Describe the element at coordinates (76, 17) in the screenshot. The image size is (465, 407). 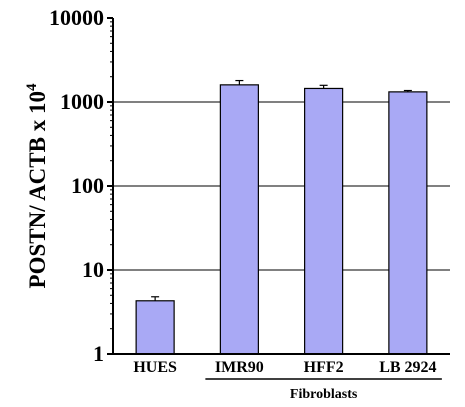
I see `y-tick-label: 10000` at that location.